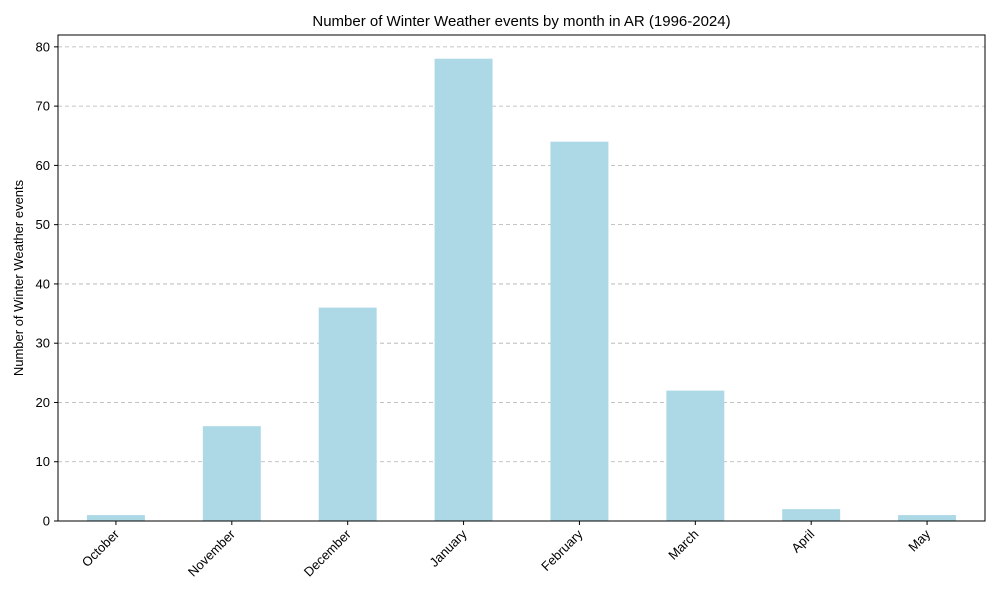 The width and height of the screenshot is (1000, 600). What do you see at coordinates (927, 518) in the screenshot?
I see `bar-may` at bounding box center [927, 518].